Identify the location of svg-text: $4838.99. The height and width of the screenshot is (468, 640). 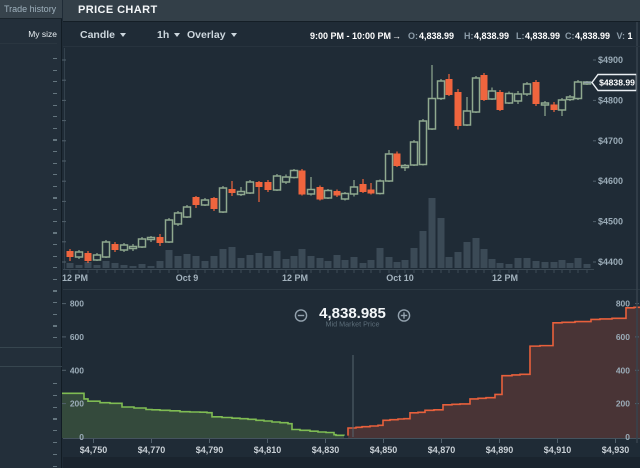
(617, 83).